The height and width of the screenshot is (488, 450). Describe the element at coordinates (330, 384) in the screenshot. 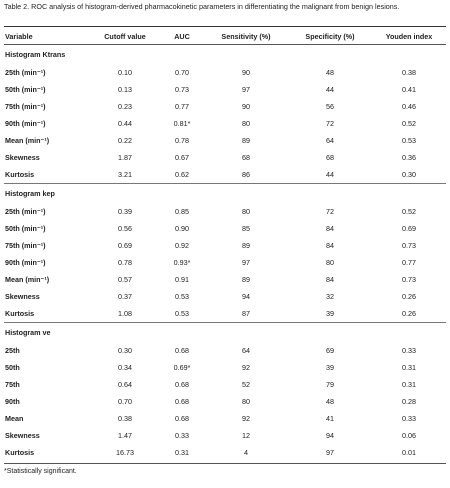

I see `cell-specificity: 79` at that location.